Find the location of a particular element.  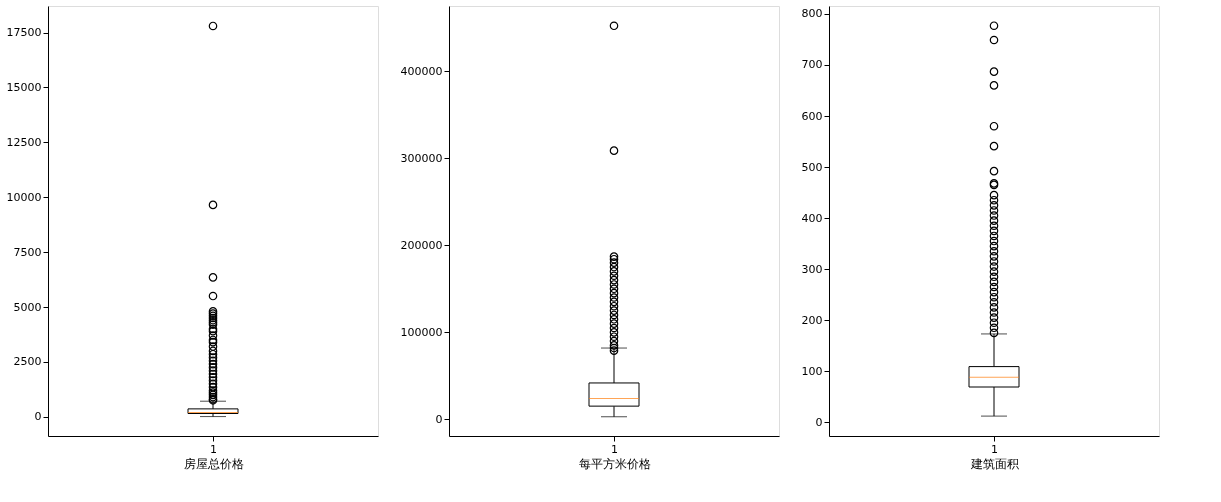

y-tick-label: 300 is located at coordinates (812, 269).